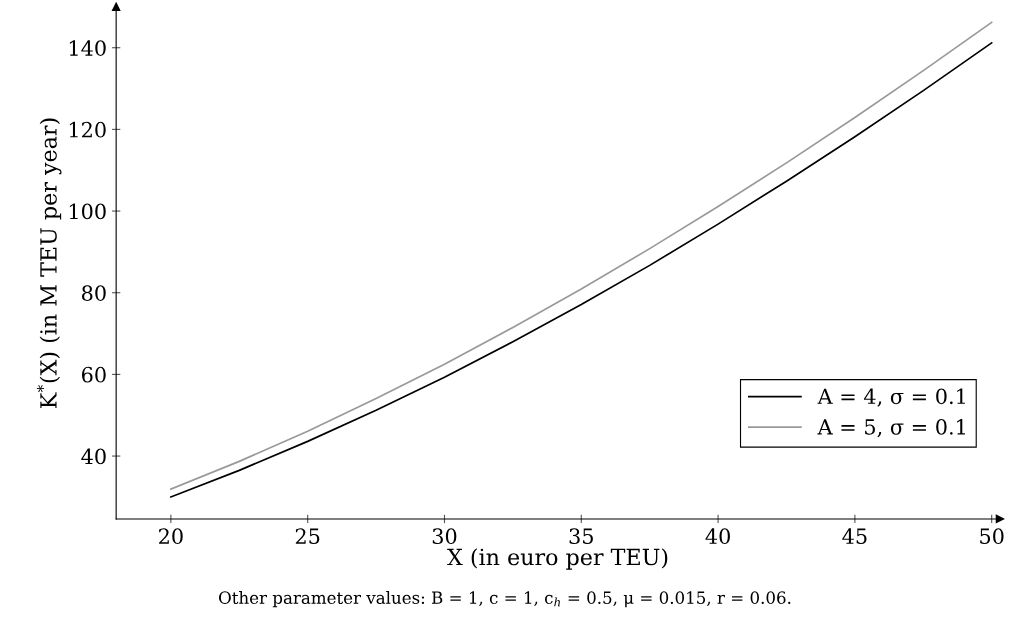  I want to click on x-tick-label: 50, so click(992, 536).